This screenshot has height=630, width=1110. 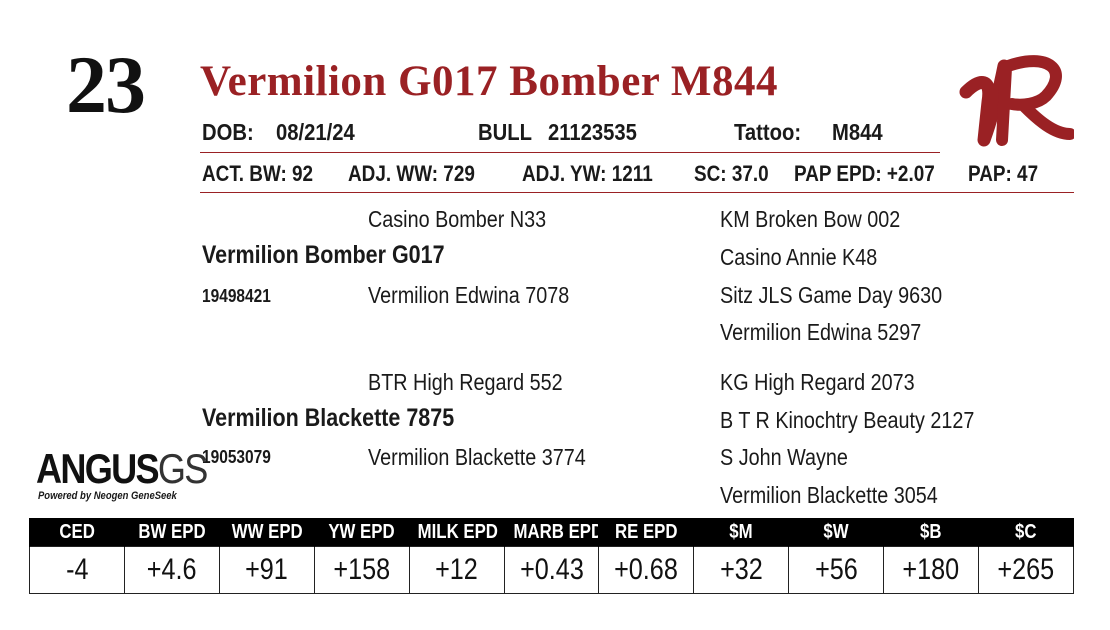 What do you see at coordinates (857, 132) in the screenshot?
I see `tattoo-value: M844` at bounding box center [857, 132].